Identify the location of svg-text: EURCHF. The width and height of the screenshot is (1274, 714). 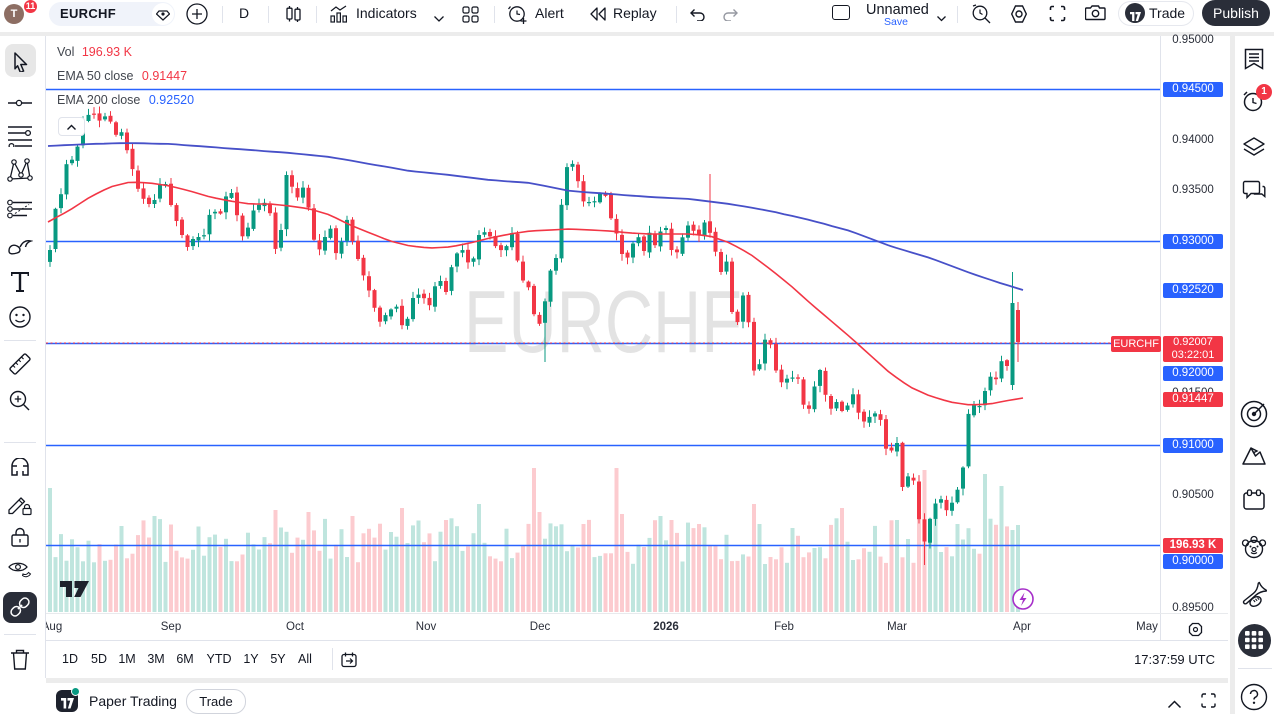
(603, 321).